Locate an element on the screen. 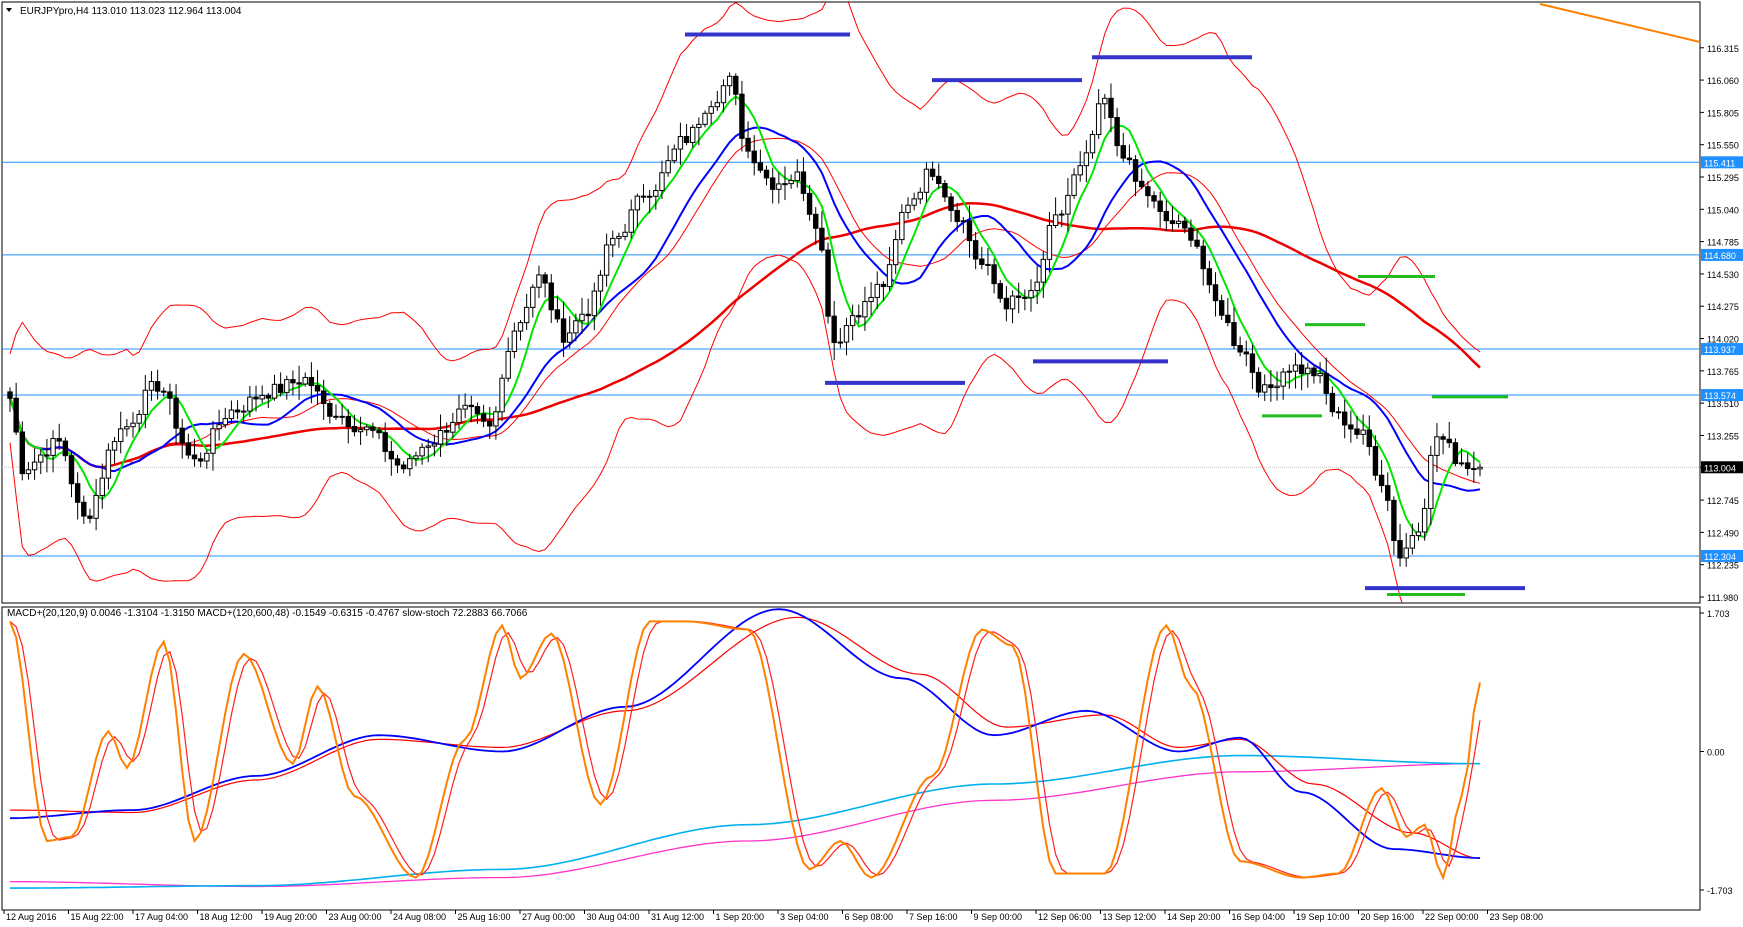  level-tag-label: 113.574 is located at coordinates (1720, 396).